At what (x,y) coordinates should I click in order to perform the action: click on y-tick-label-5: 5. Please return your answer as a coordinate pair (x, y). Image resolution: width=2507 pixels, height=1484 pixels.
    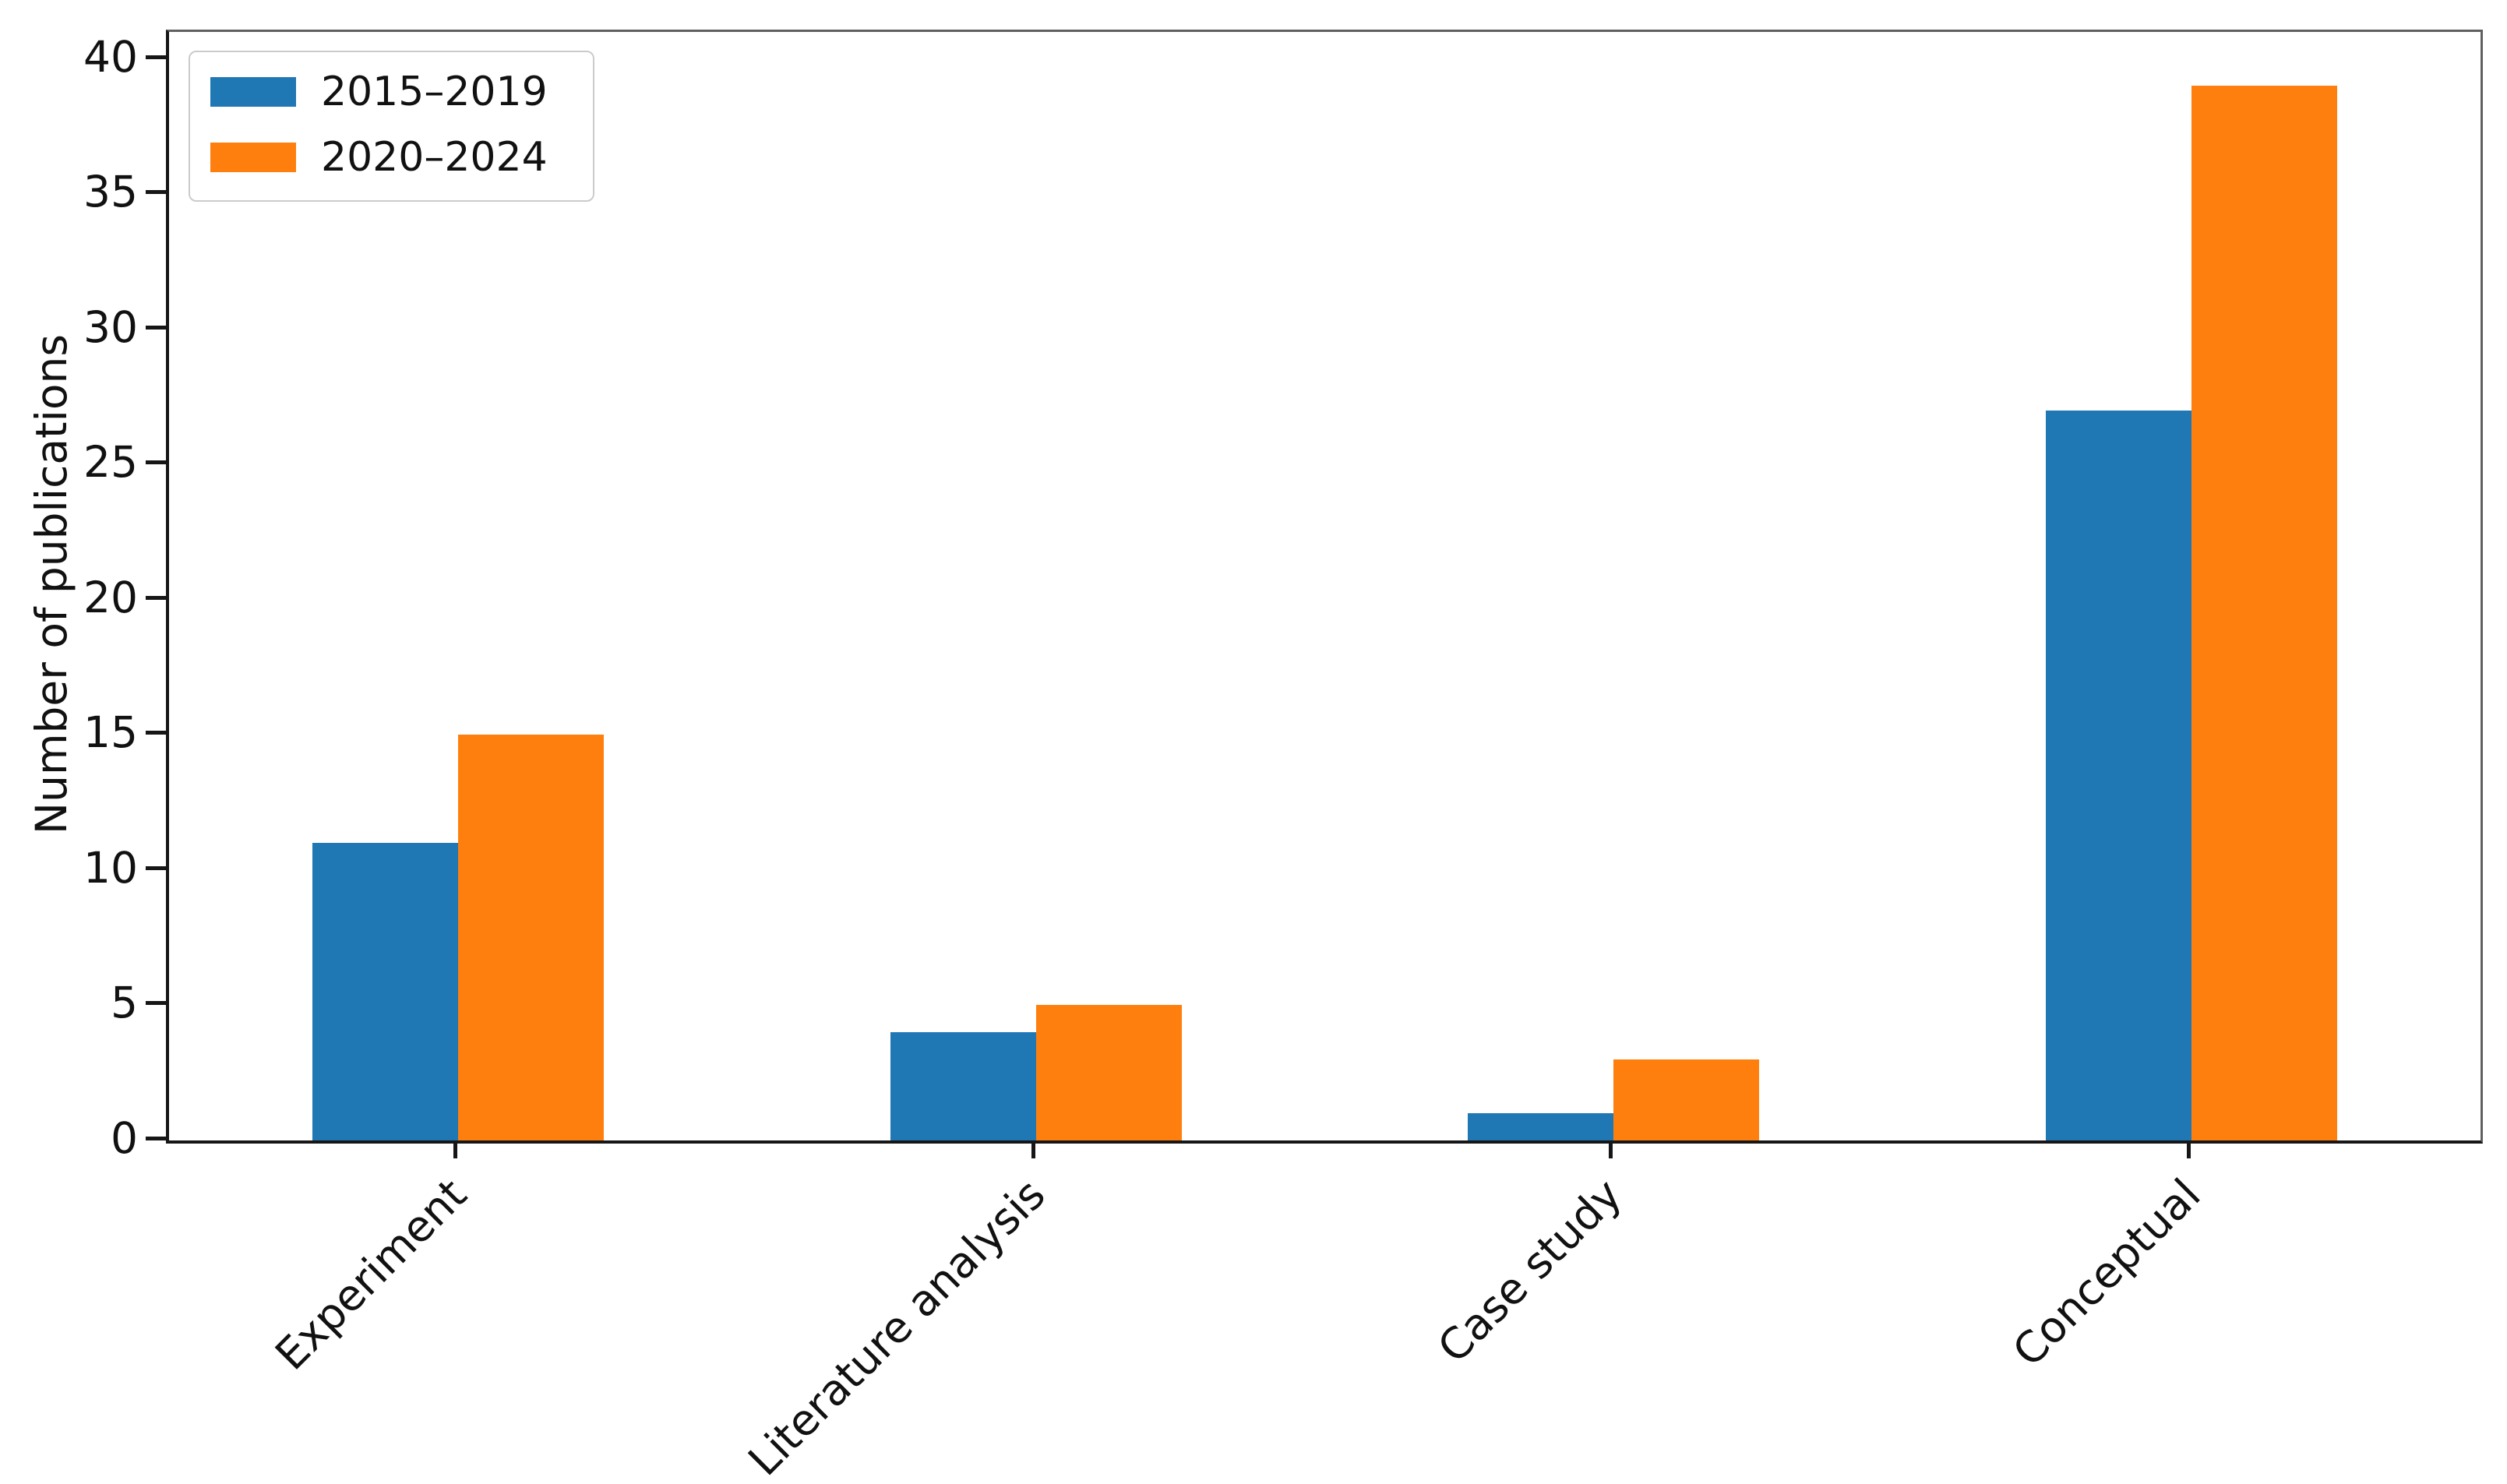
    Looking at the image, I should click on (124, 1003).